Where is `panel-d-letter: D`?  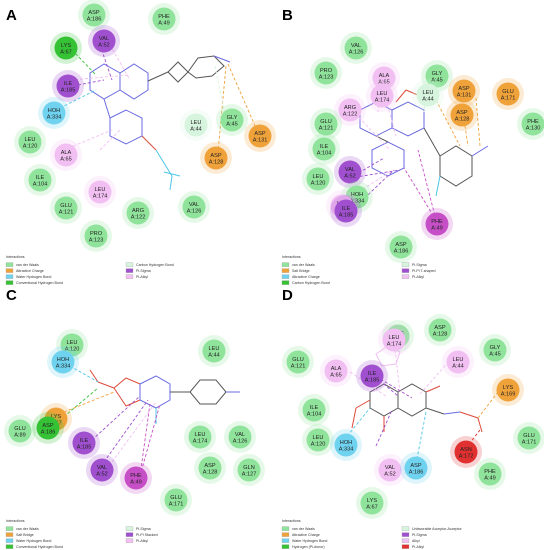 panel-d-letter: D is located at coordinates (287, 295).